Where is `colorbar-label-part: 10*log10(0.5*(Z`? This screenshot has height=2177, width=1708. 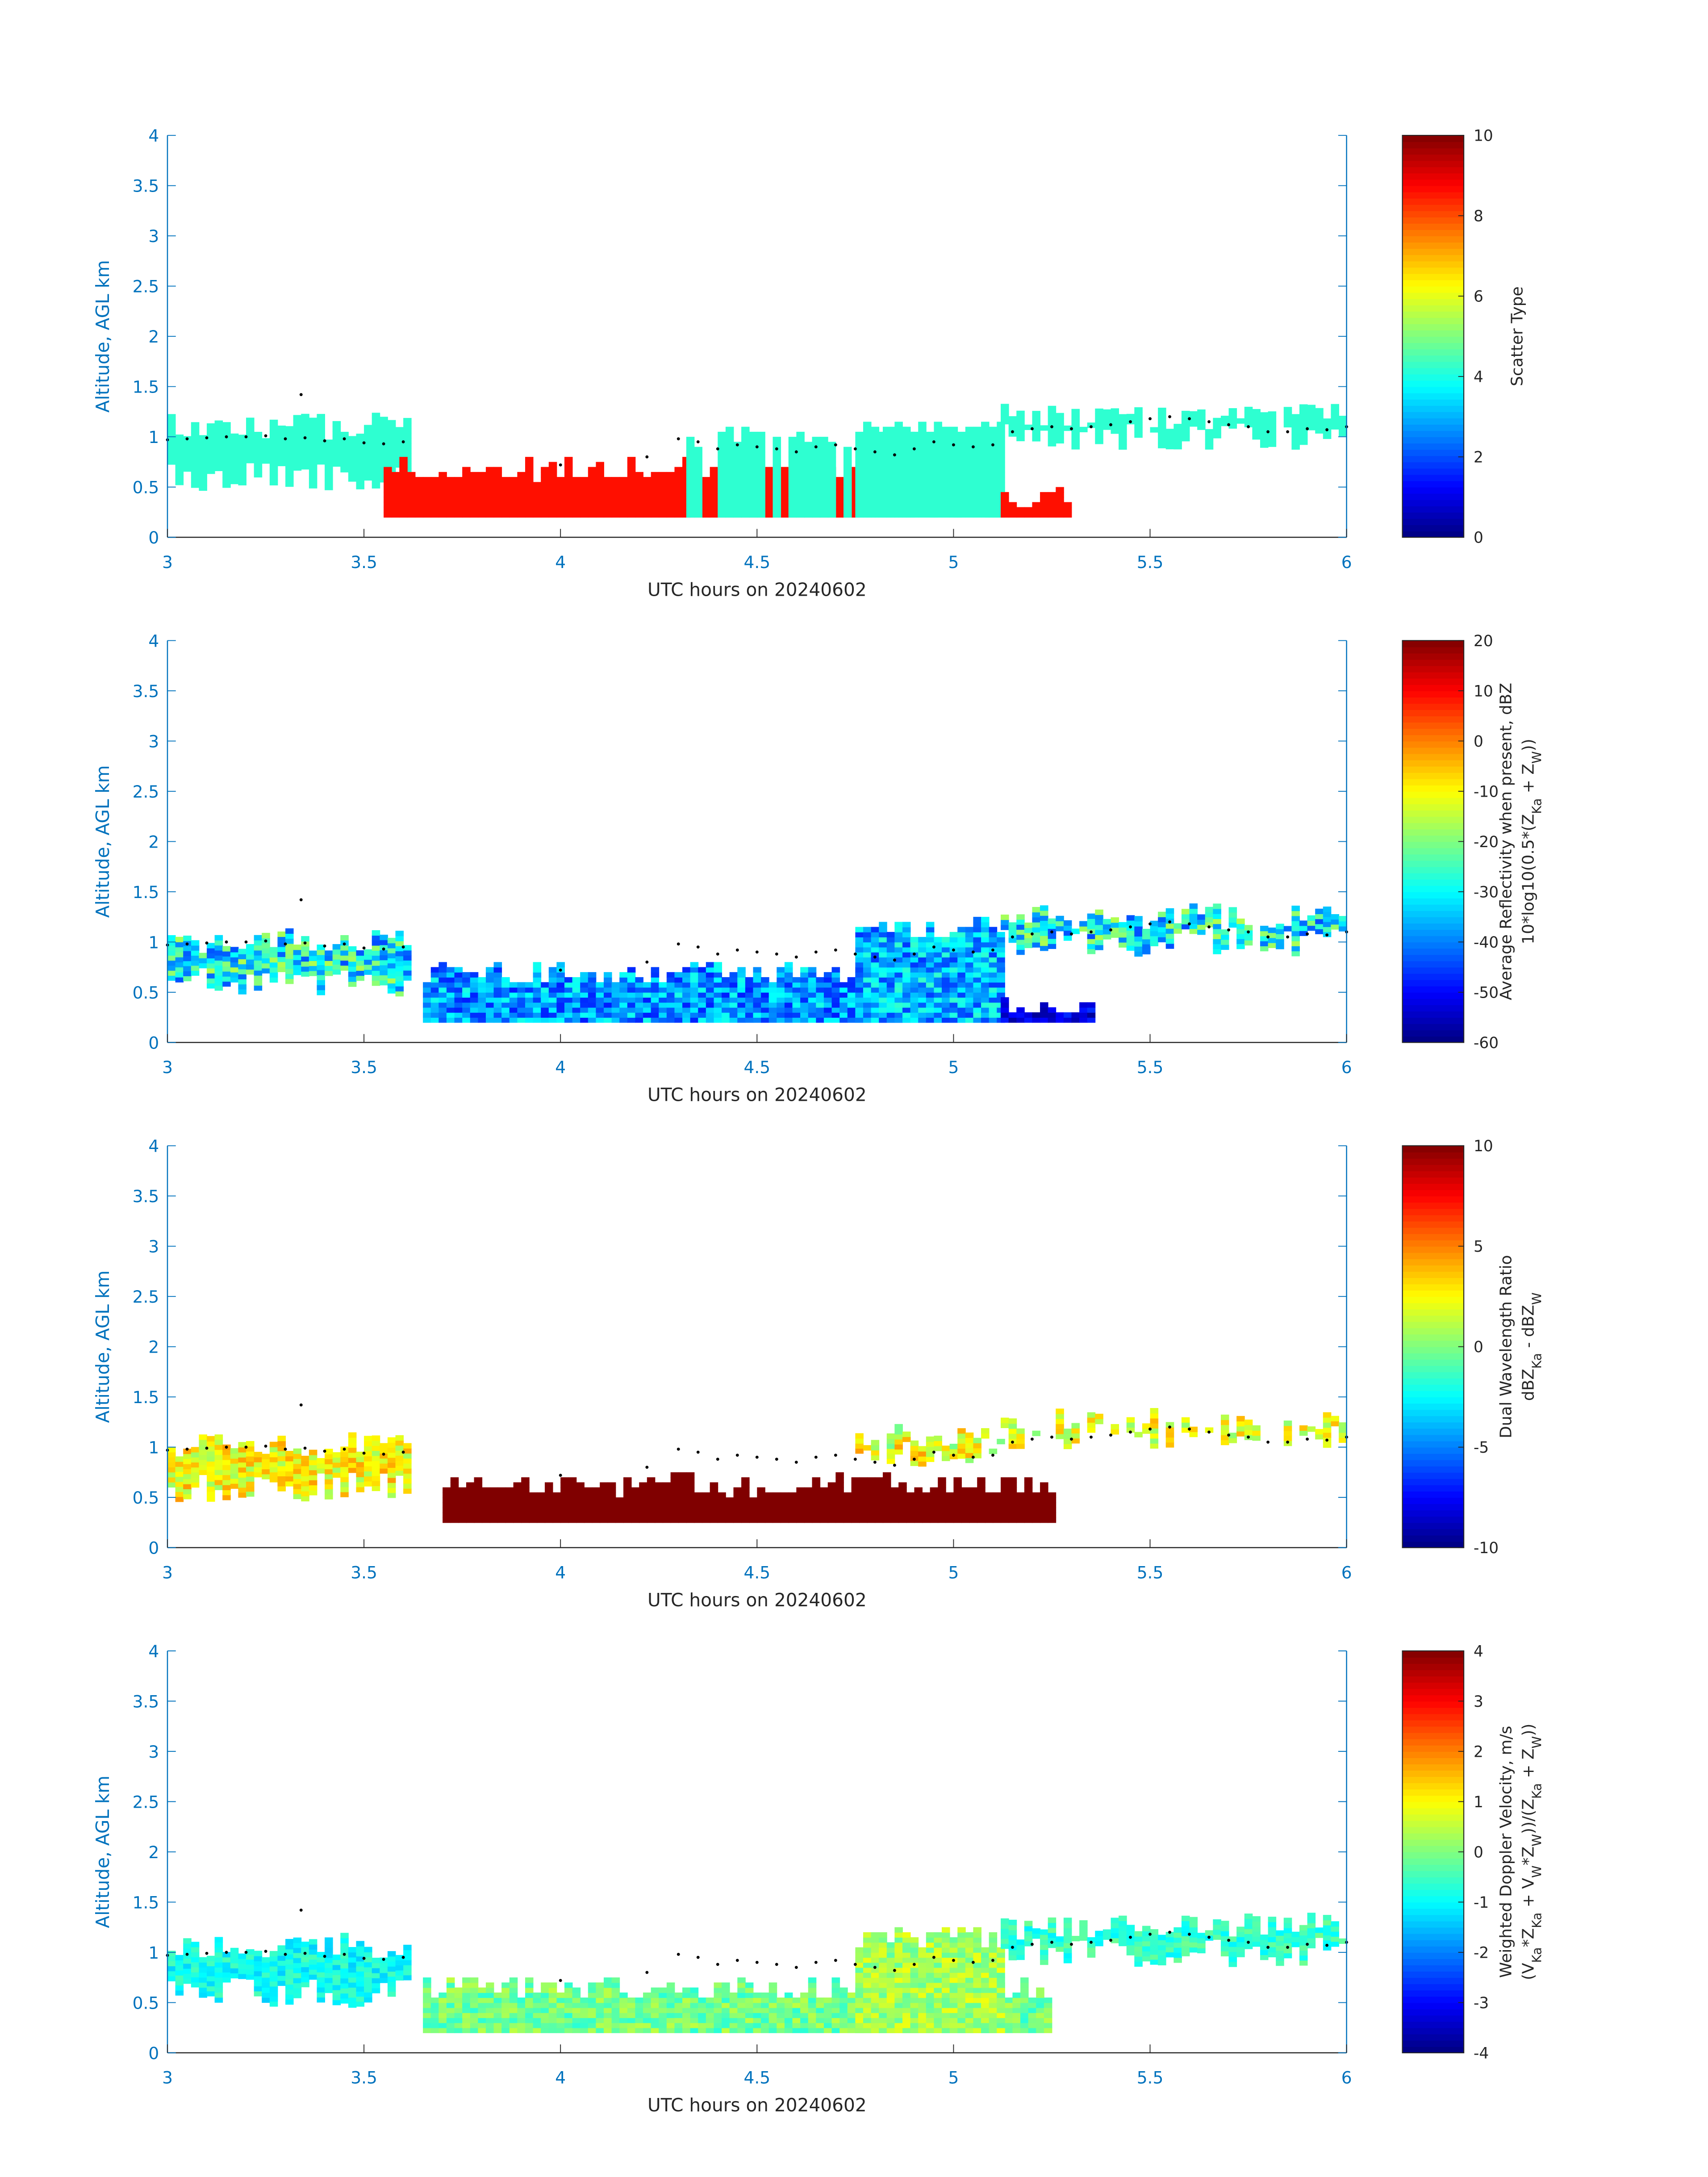 colorbar-label-part: 10*log10(0.5*(Z is located at coordinates (1528, 879).